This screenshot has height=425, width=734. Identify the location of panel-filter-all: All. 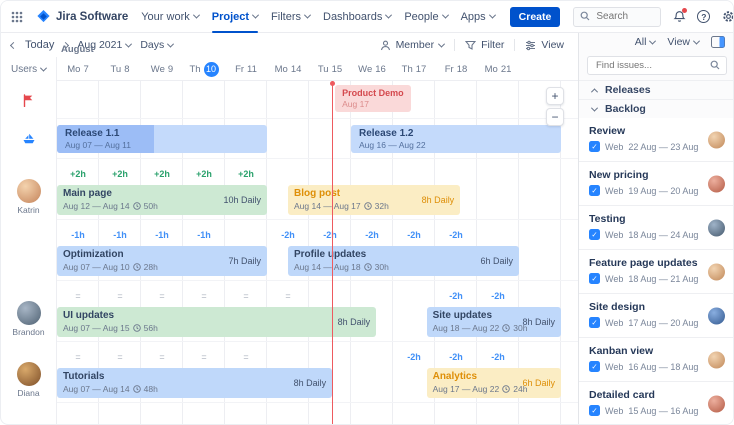
(646, 42).